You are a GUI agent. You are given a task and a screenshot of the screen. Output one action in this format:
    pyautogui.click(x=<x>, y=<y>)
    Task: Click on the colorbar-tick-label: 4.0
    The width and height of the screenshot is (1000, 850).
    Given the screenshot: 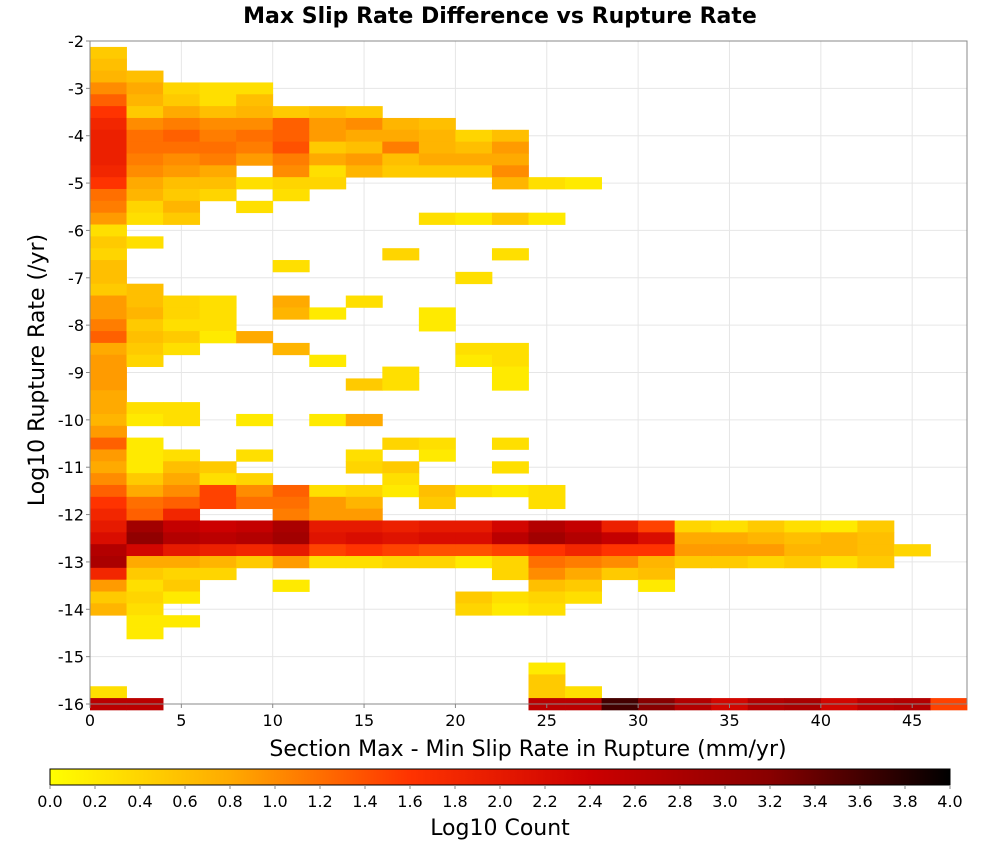 What is the action you would take?
    pyautogui.click(x=949, y=801)
    